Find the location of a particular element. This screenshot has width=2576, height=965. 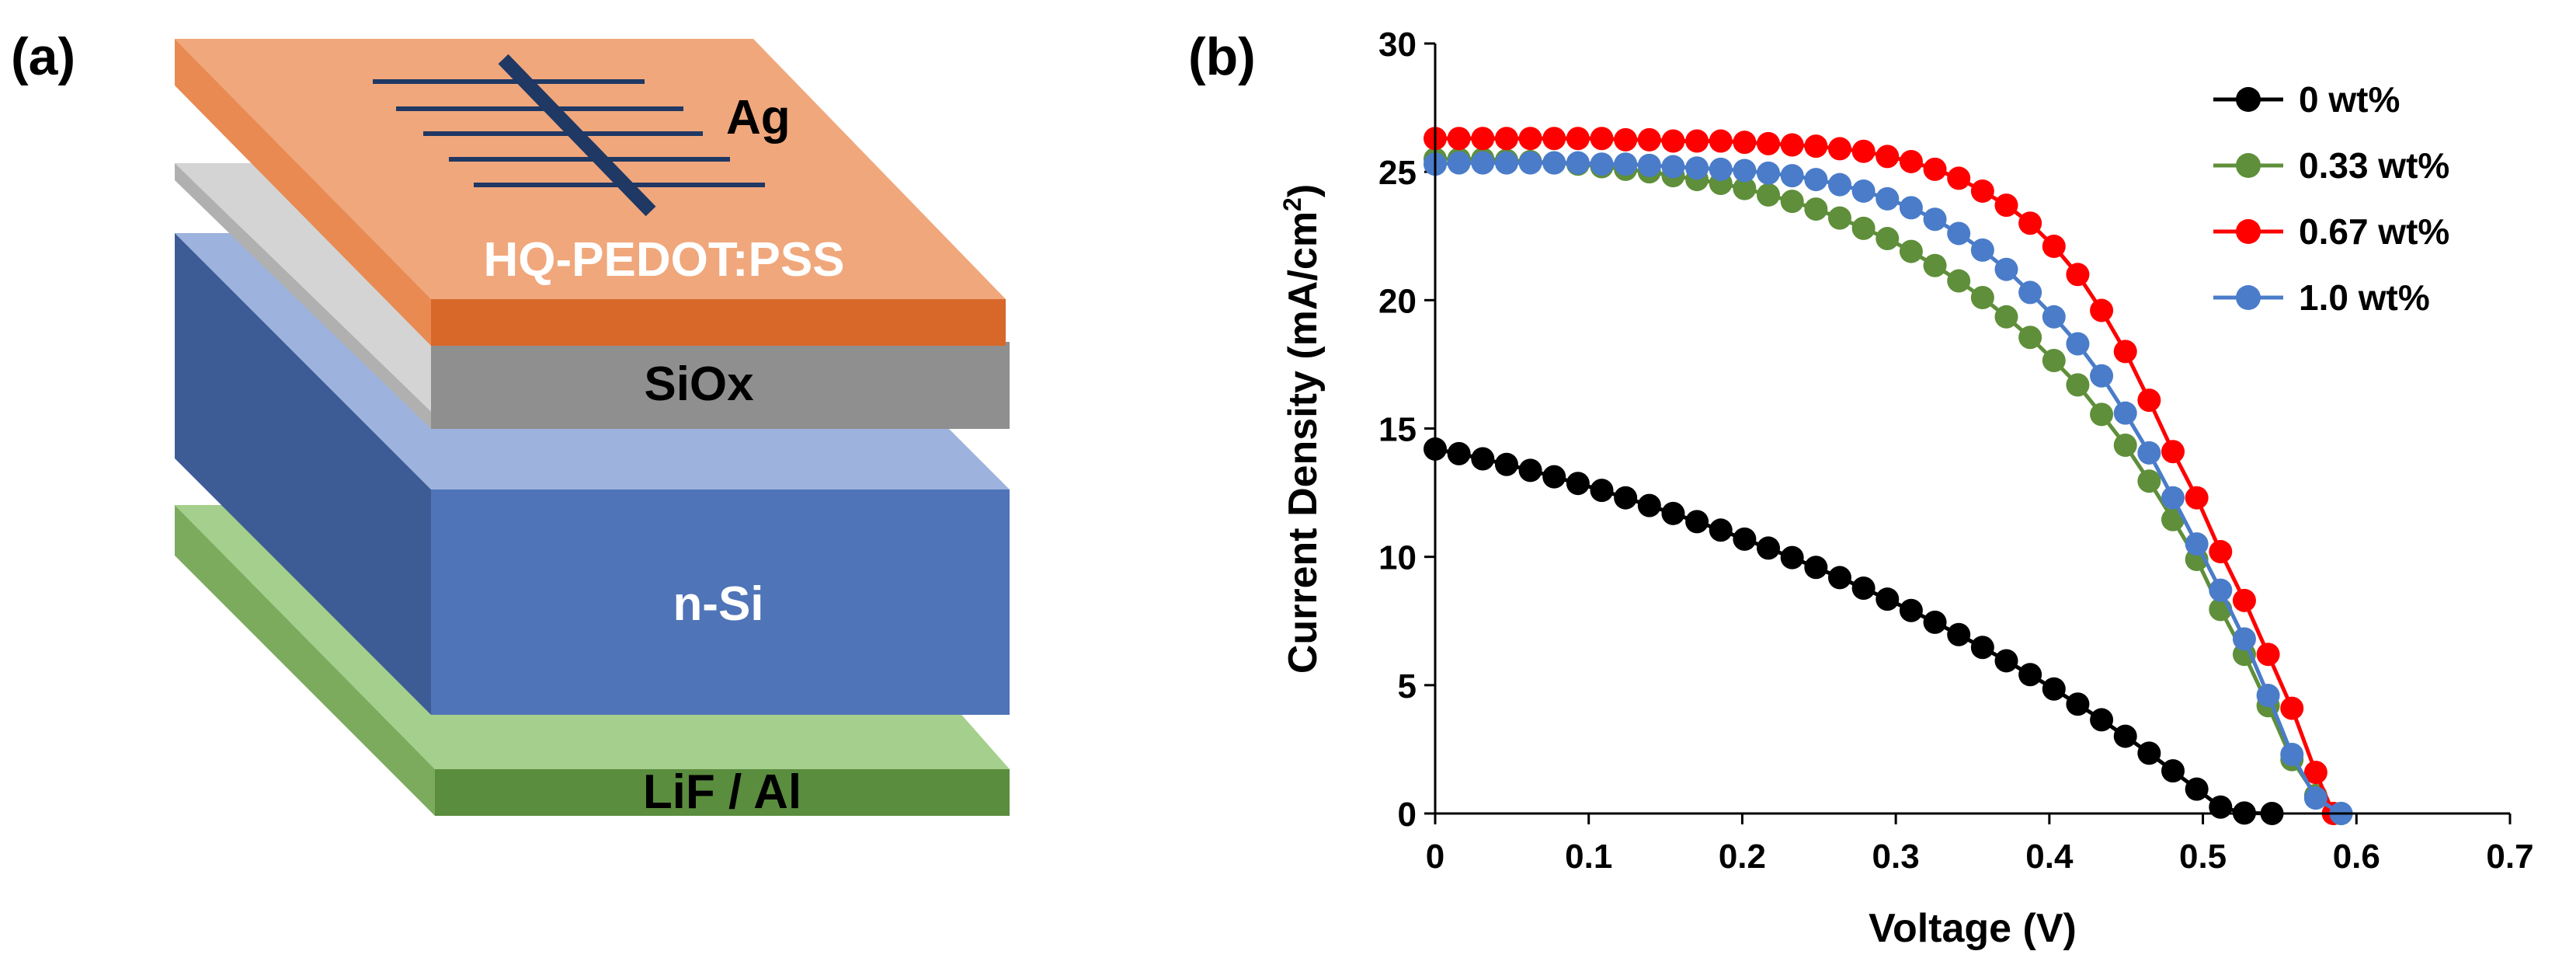

layer-lif-al-front is located at coordinates (722, 792).